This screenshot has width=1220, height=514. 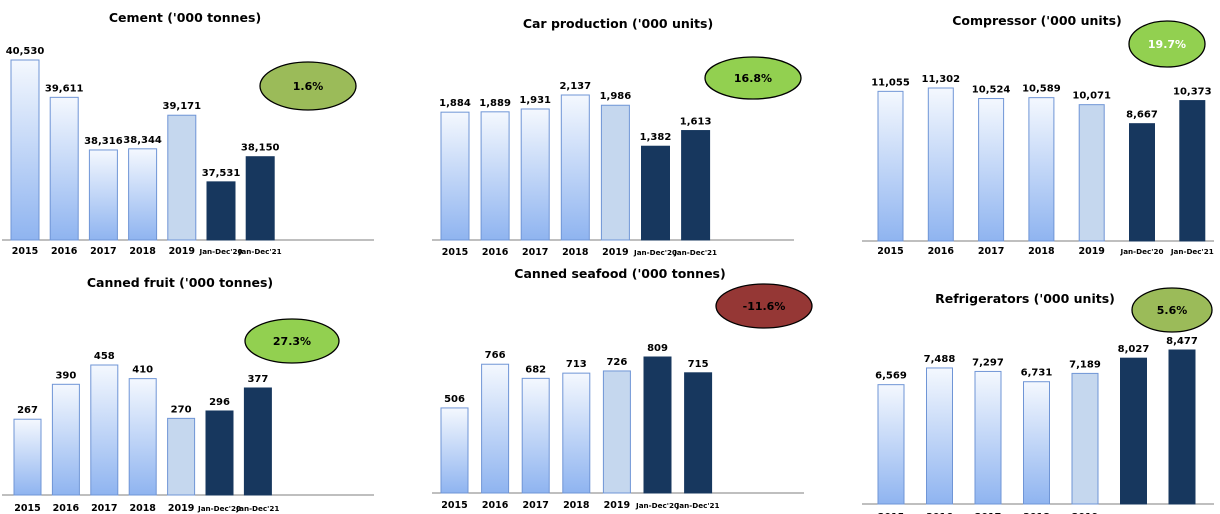 I want to click on chart-title: Refrigerators ('000 units), so click(x=1025, y=298).